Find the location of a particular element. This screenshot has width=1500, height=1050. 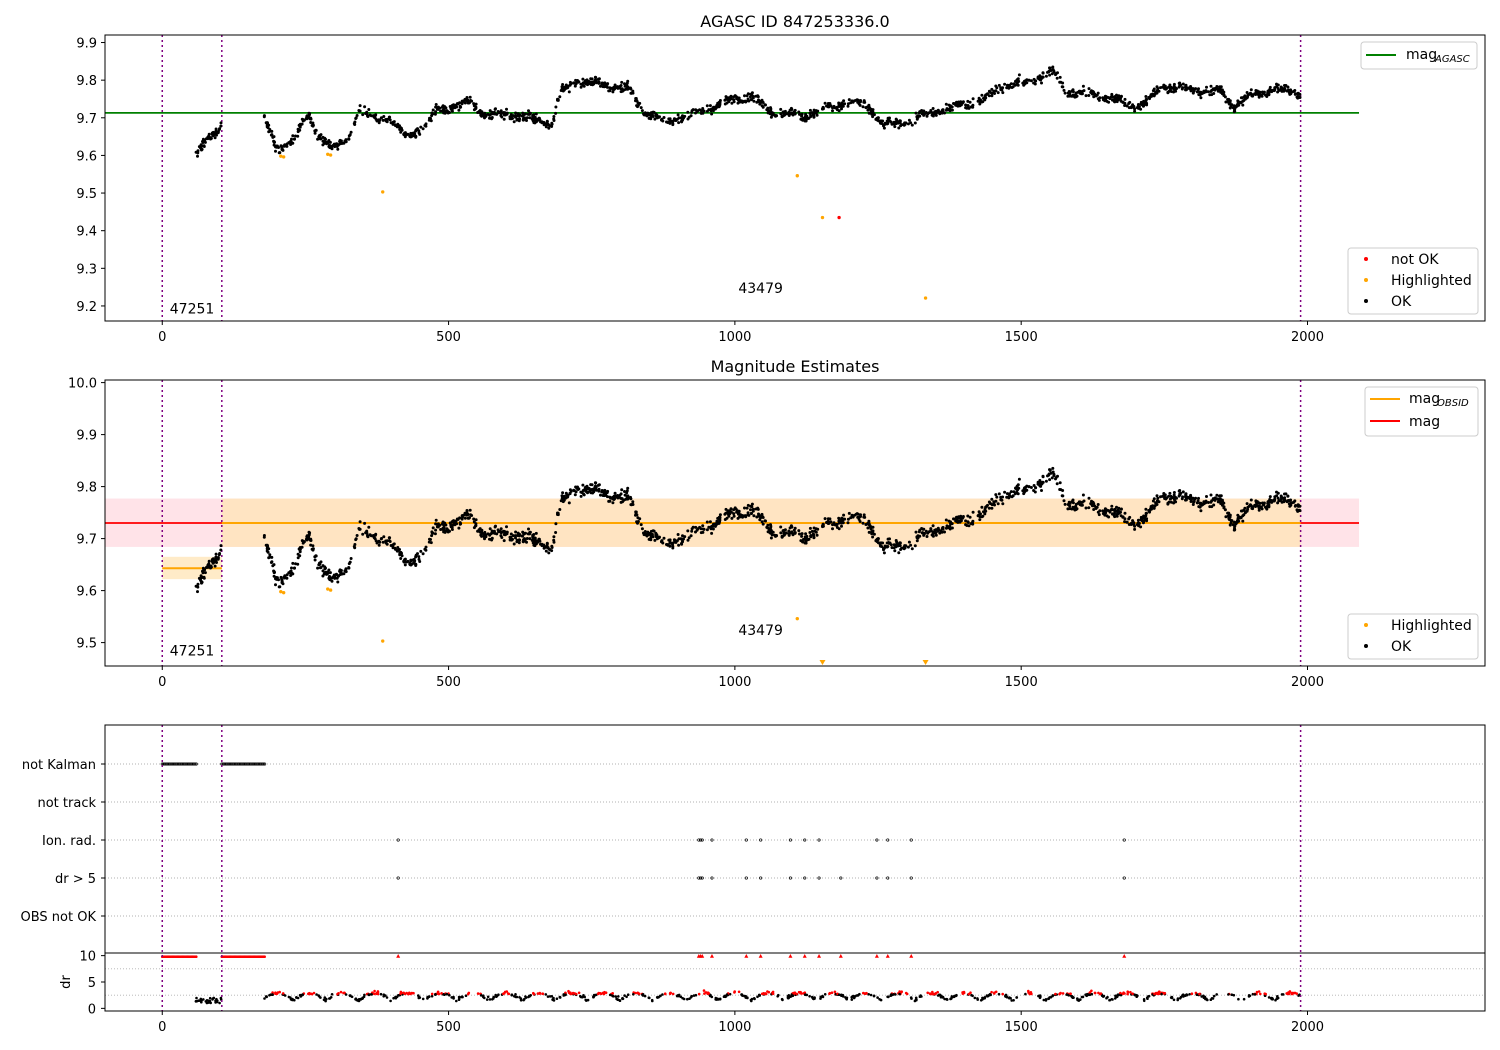

legend-highlighted-label: Highlighted is located at coordinates (1431, 281).